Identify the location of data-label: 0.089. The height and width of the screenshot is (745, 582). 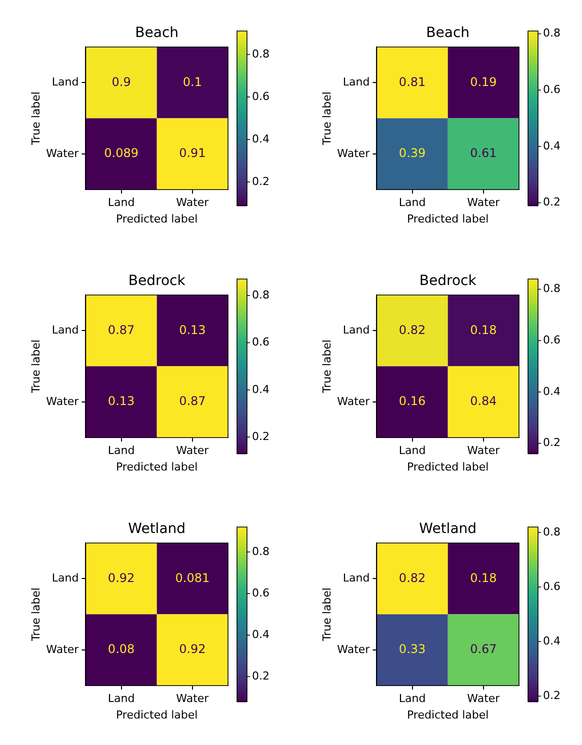
(121, 153).